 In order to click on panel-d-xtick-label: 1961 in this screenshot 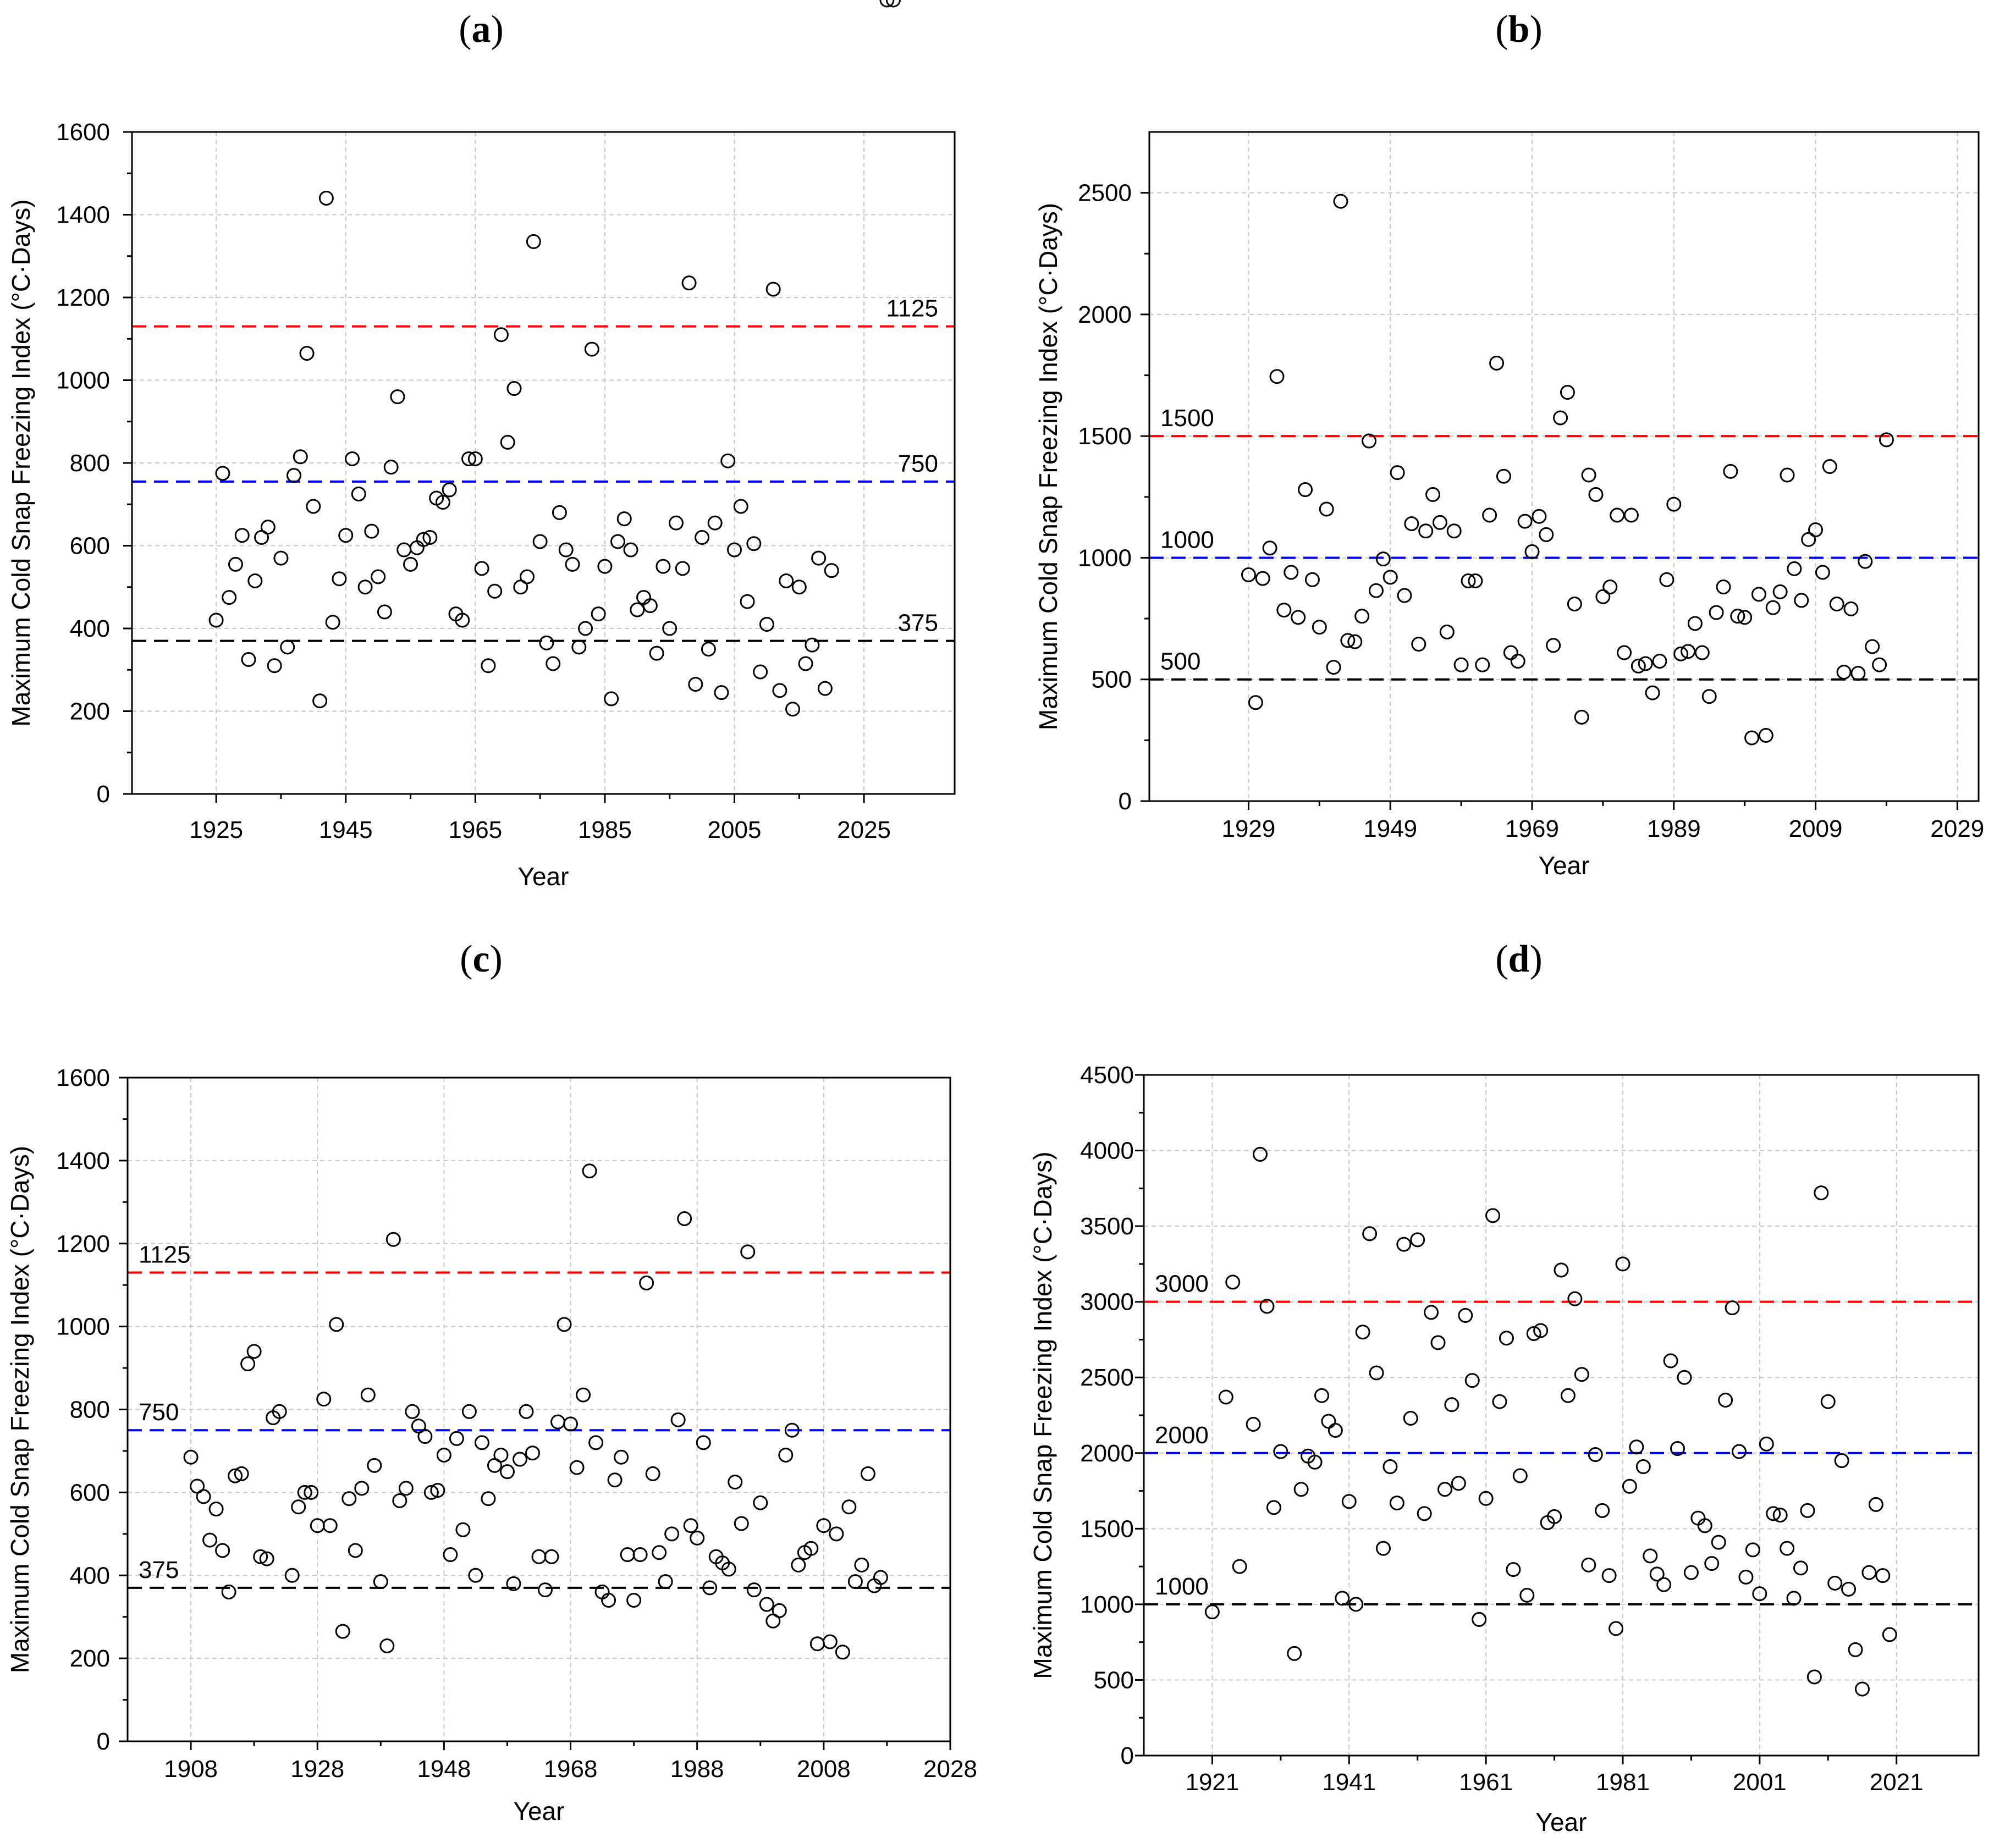, I will do `click(1486, 1783)`.